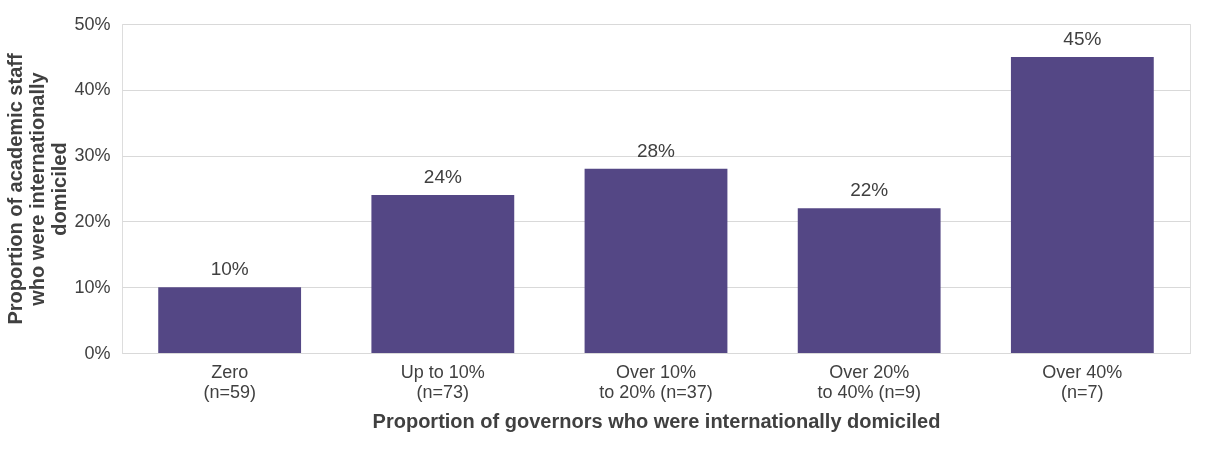  I want to click on x-tick-label: Over 10% to 20% (n=37), so click(656, 381).